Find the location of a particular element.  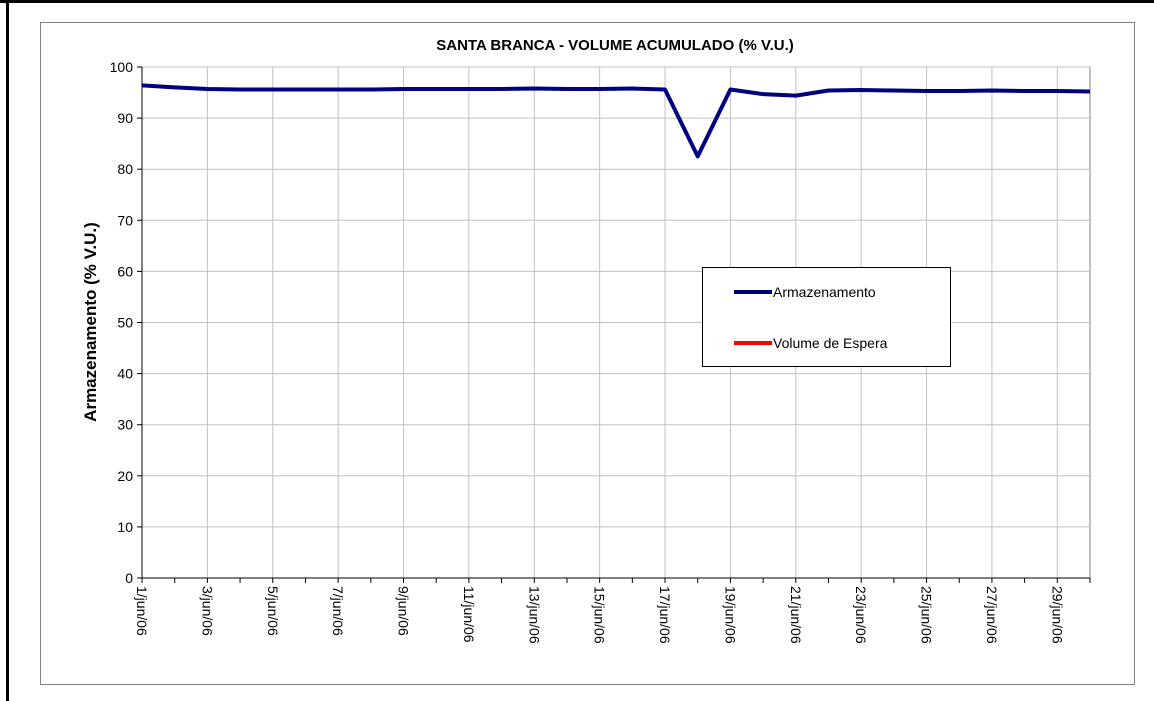

x-tick-label: 1/jun/06 is located at coordinates (142, 611).